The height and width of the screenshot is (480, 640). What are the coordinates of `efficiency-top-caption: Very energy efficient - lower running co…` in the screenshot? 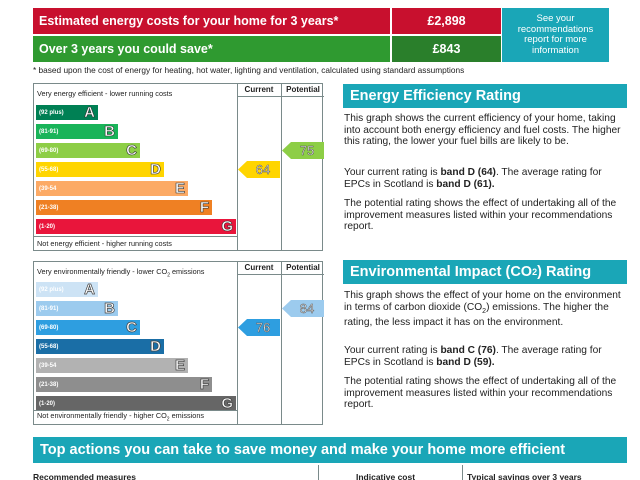 It's located at (105, 93).